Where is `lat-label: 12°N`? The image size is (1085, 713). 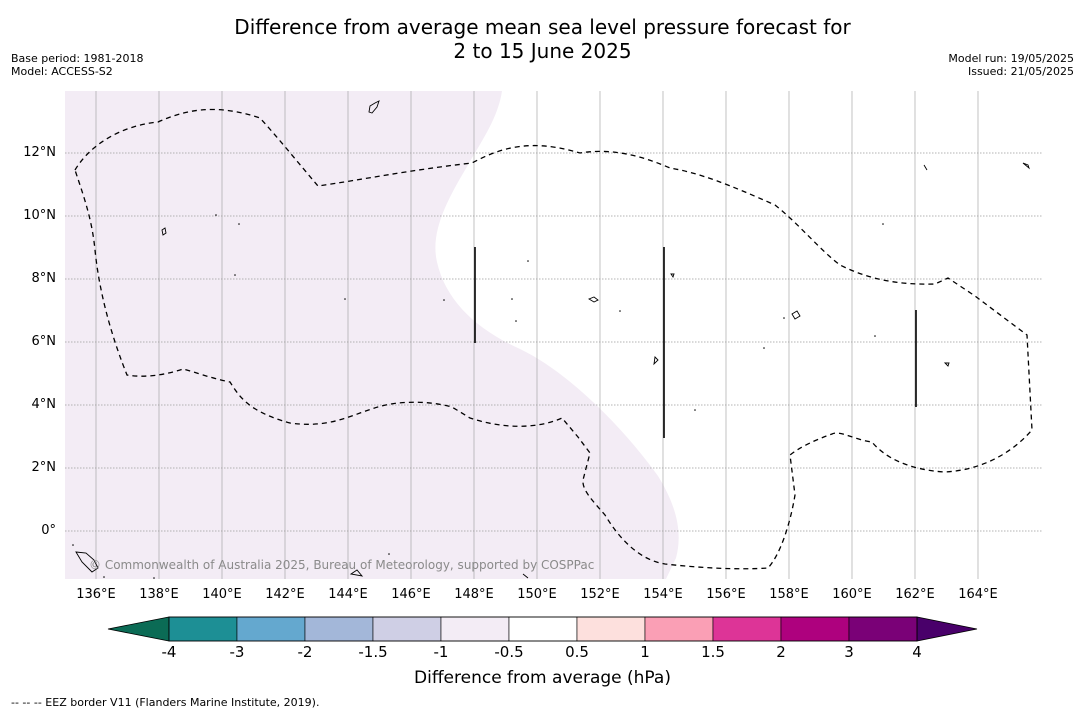 lat-label: 12°N is located at coordinates (39, 152).